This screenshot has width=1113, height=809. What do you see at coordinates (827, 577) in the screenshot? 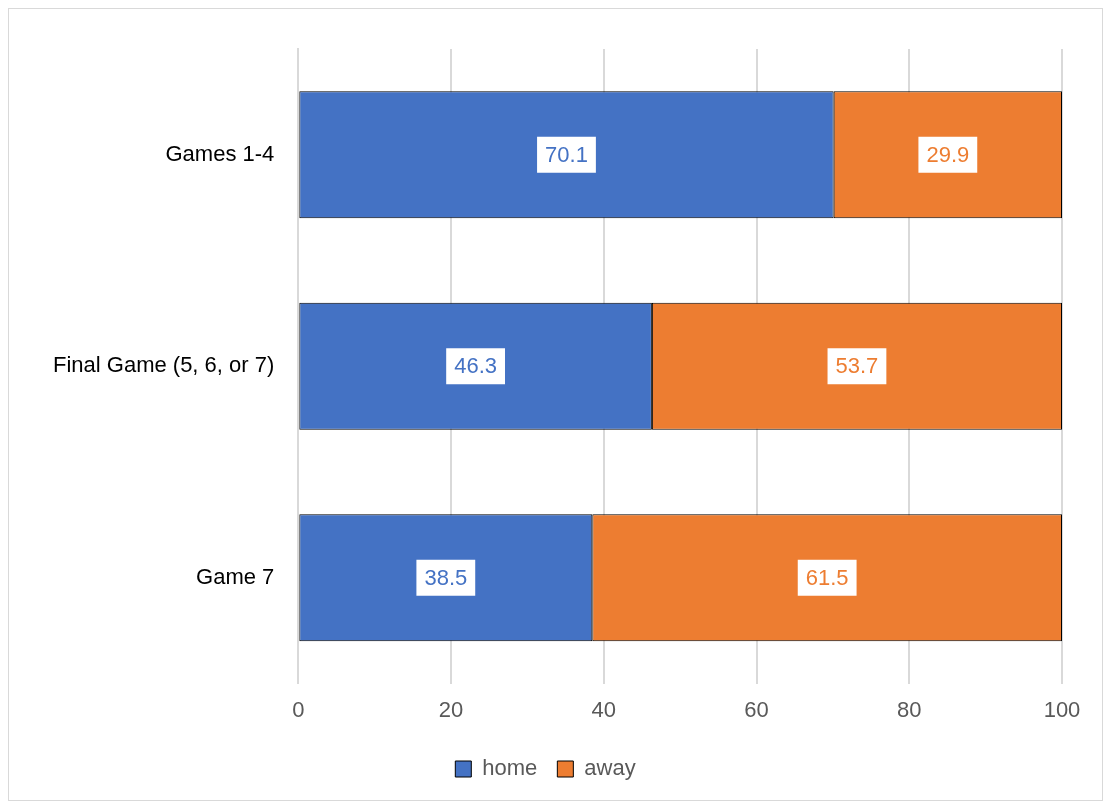
I see `data-label: 61.5` at bounding box center [827, 577].